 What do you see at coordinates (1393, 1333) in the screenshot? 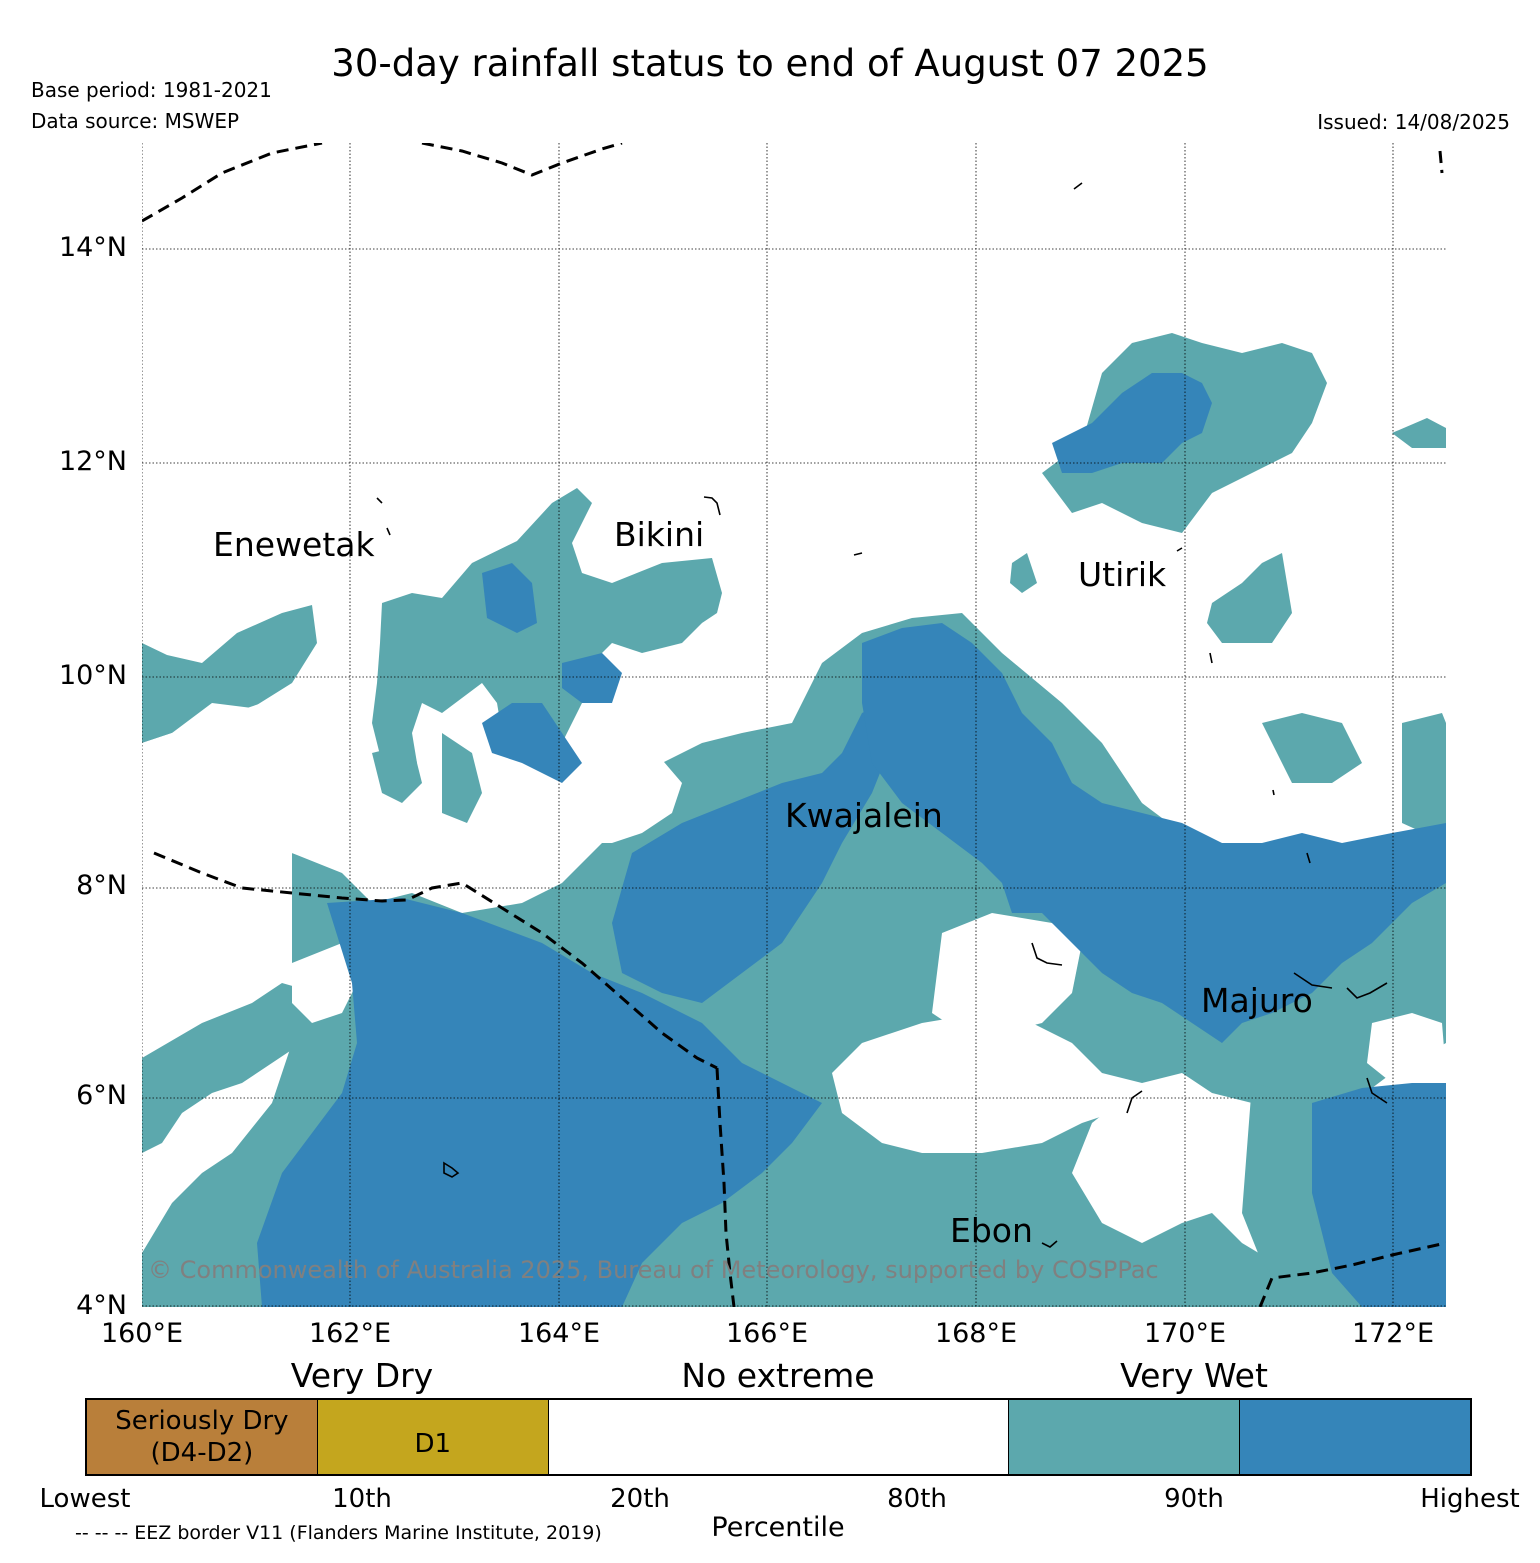
I see `lon-tick-label: 172°E` at bounding box center [1393, 1333].